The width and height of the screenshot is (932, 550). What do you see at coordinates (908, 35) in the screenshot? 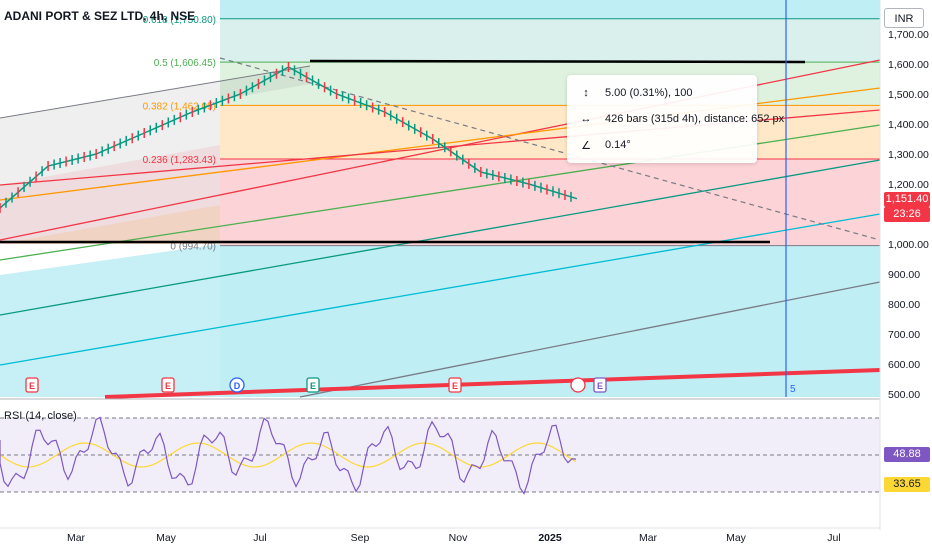
I see `price-tick-label: 1,700.00` at bounding box center [908, 35].